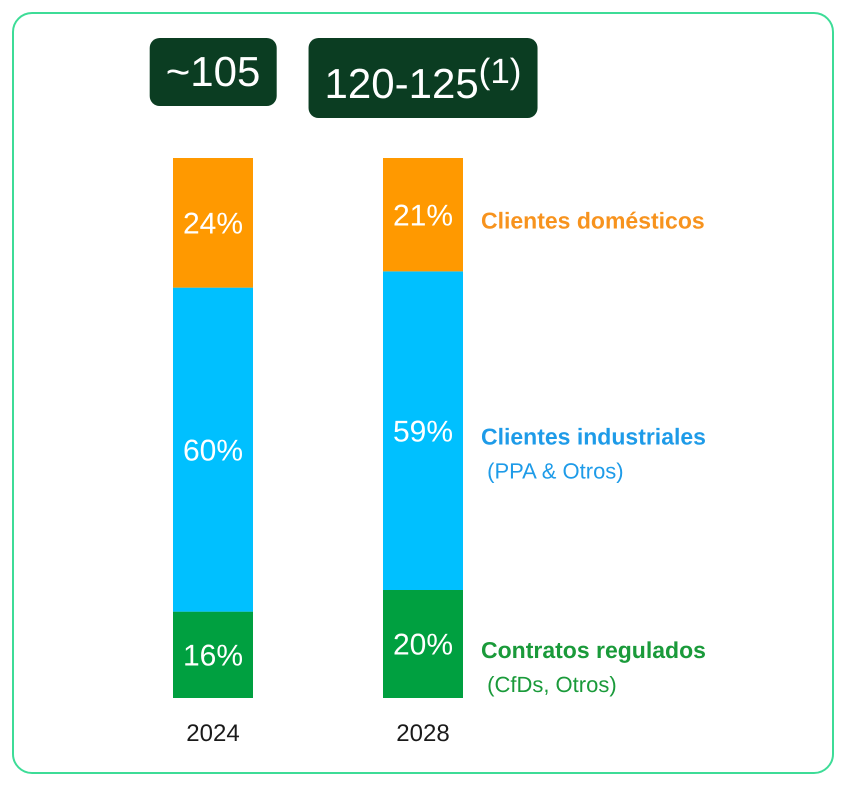 The width and height of the screenshot is (846, 786). I want to click on data-label: 24%, so click(213, 223).